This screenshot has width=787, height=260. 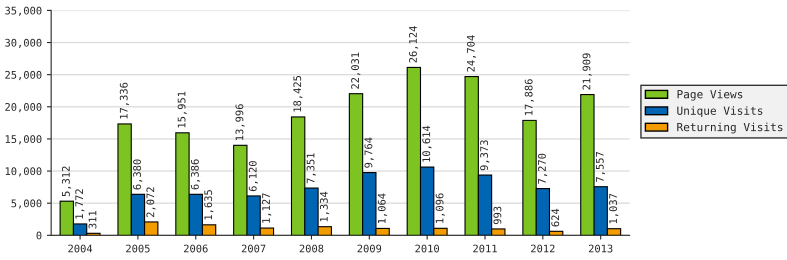 I want to click on data-label: 6,380, so click(x=137, y=174).